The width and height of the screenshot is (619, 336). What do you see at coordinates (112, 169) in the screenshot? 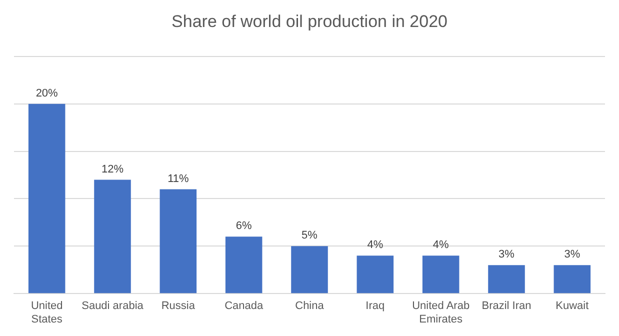
I see `data-label: 12%` at bounding box center [112, 169].